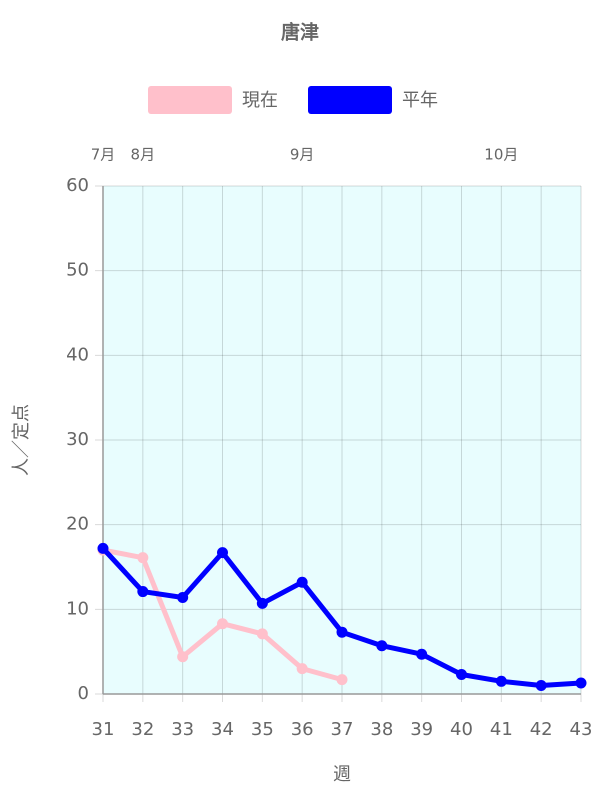  Describe the element at coordinates (541, 729) in the screenshot. I see `x-tick-label: 42` at that location.